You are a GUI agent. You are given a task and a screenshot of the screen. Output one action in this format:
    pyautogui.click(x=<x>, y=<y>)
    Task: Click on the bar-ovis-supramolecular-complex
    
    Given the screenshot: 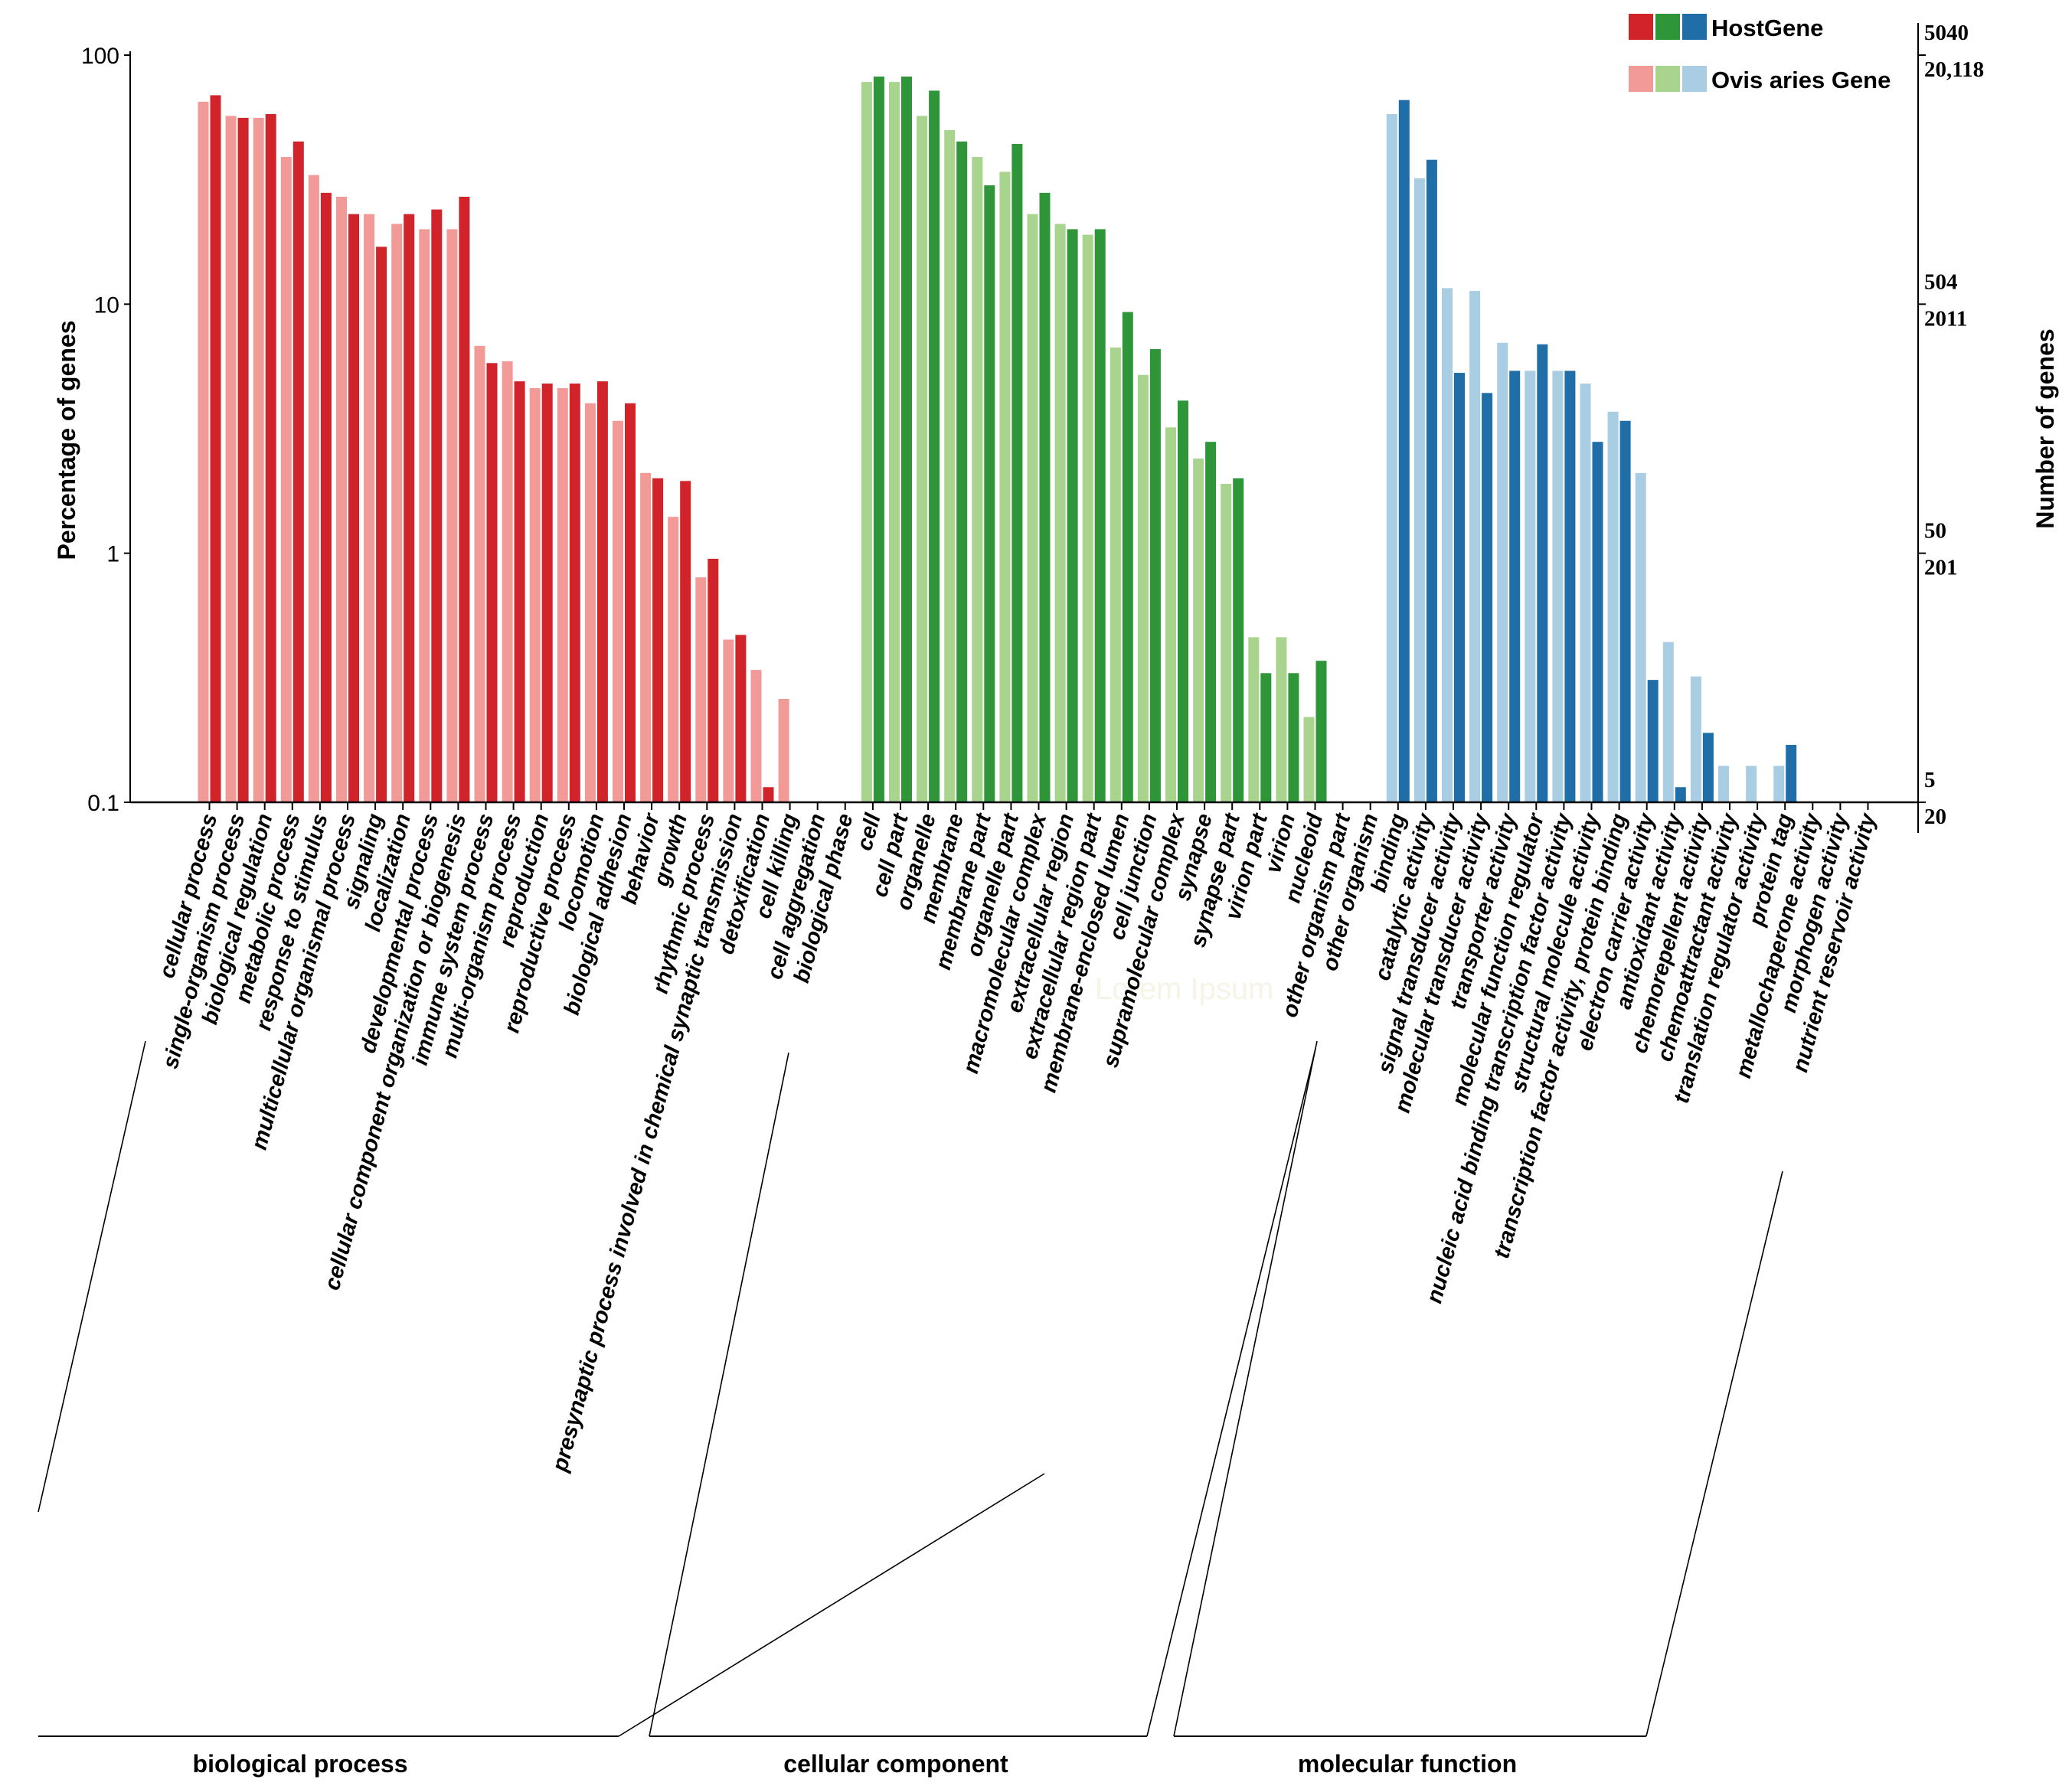 What is the action you would take?
    pyautogui.click(x=1170, y=614)
    